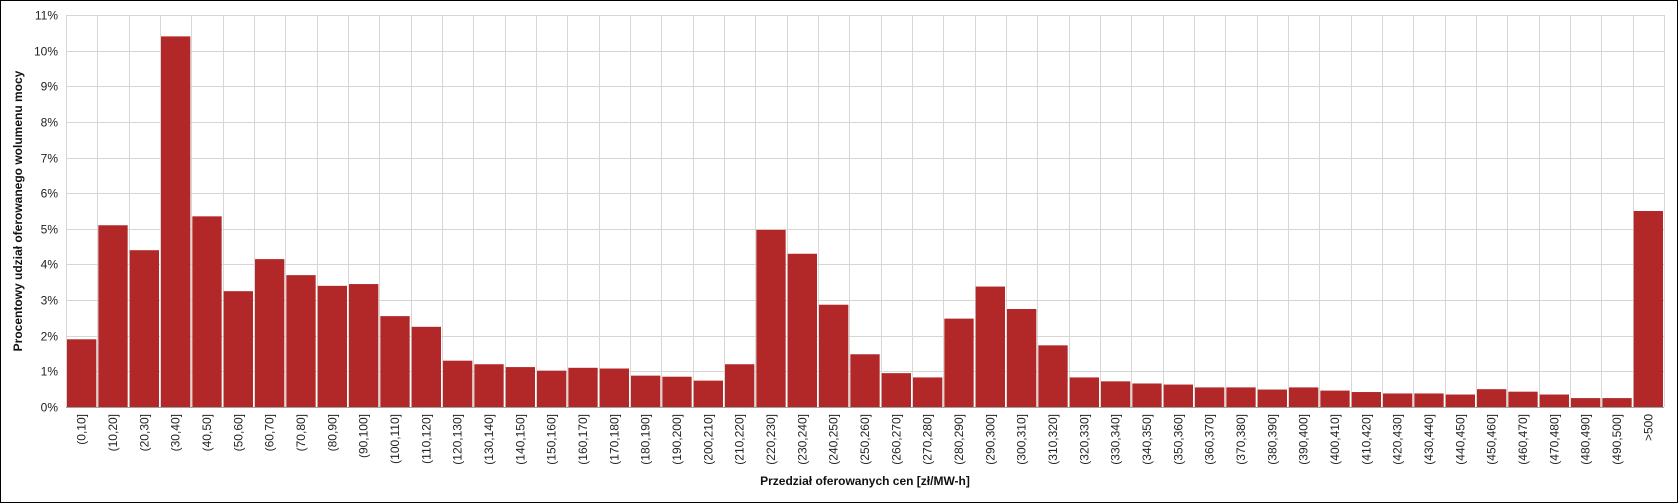  I want to click on x-tick-label: (70,80], so click(301, 432).